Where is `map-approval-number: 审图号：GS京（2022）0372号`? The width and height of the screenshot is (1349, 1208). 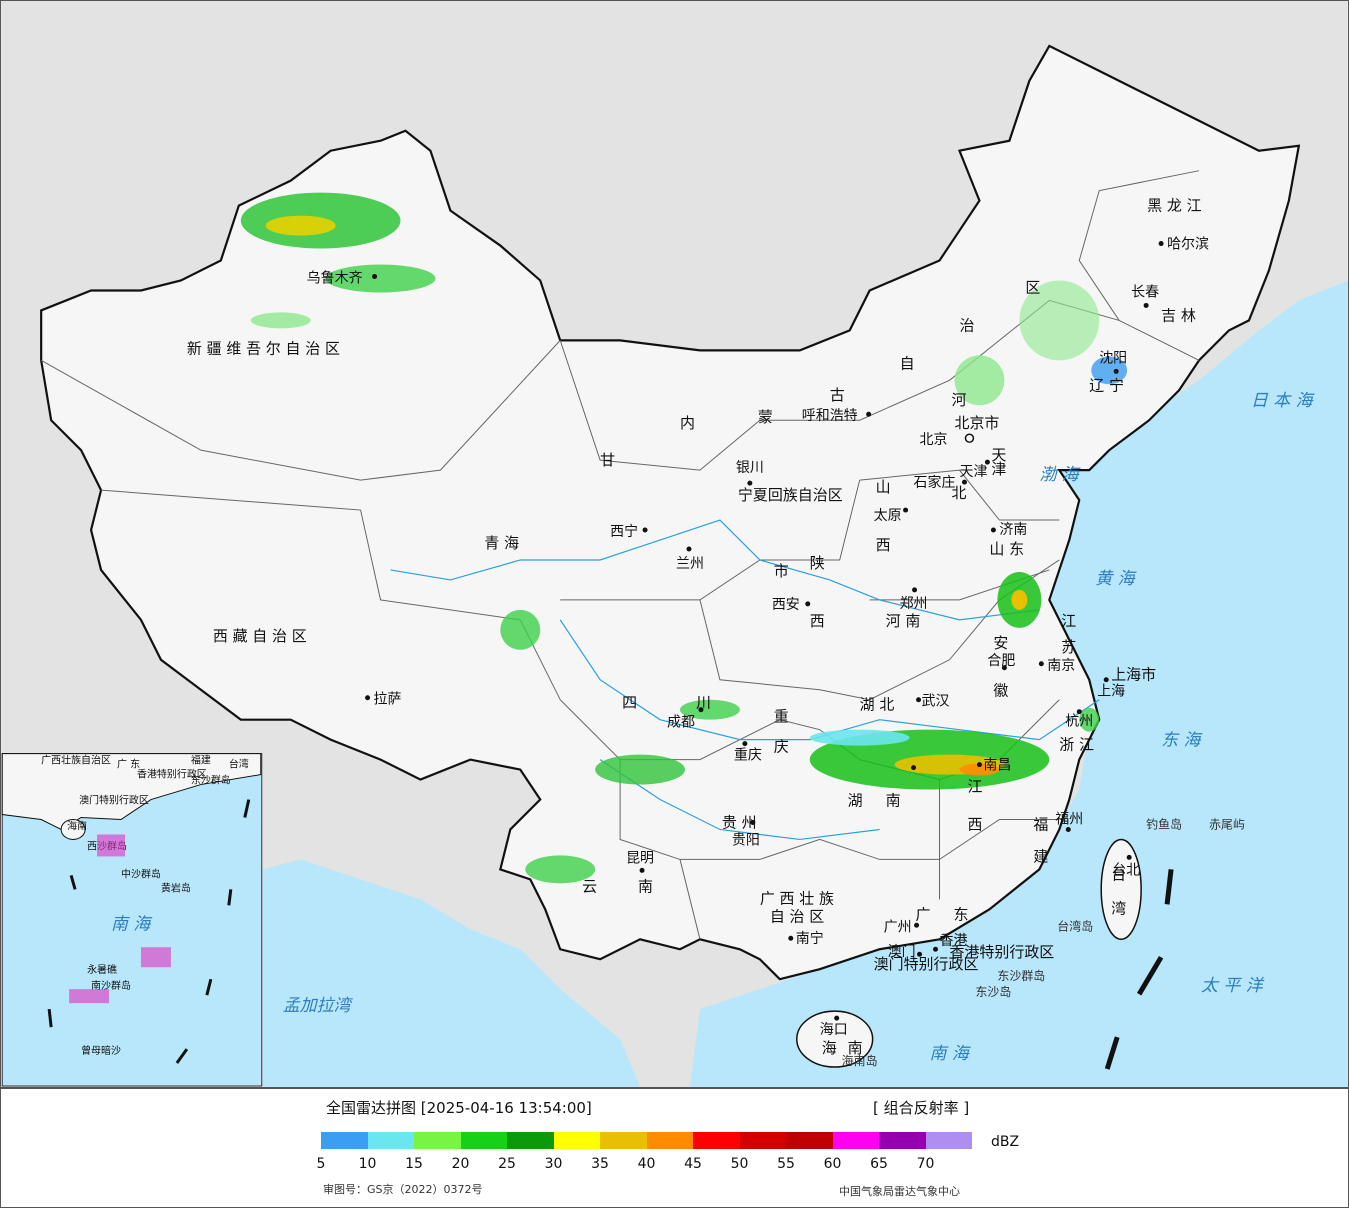
map-approval-number: 审图号：GS京（2022）0372号 is located at coordinates (403, 1189).